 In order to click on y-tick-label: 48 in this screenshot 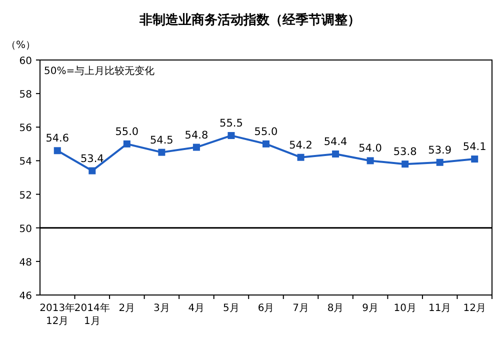, I will do `click(25, 262)`.